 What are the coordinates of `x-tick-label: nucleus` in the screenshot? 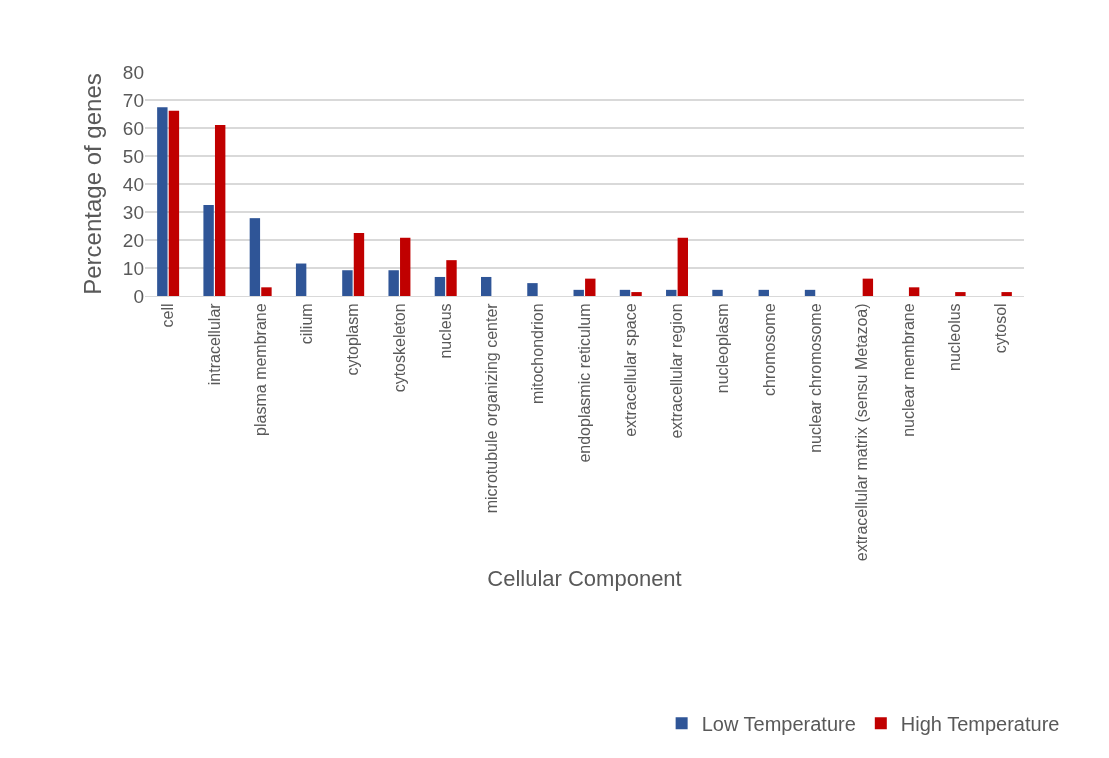 It's located at (445, 331).